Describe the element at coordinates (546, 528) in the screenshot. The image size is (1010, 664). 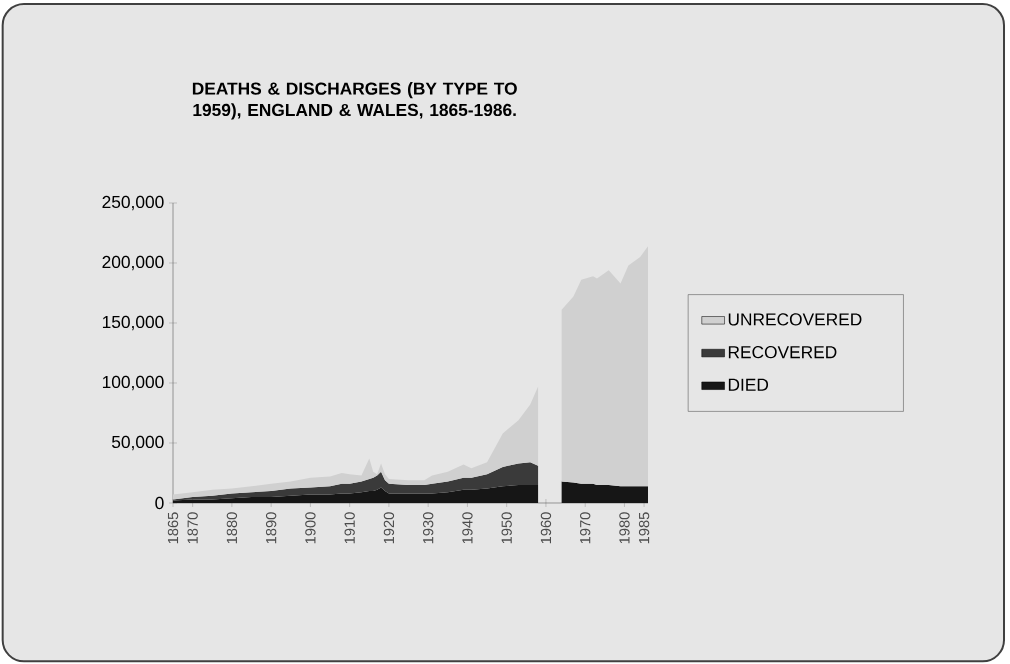
I see `x-tick-label: 1960` at that location.